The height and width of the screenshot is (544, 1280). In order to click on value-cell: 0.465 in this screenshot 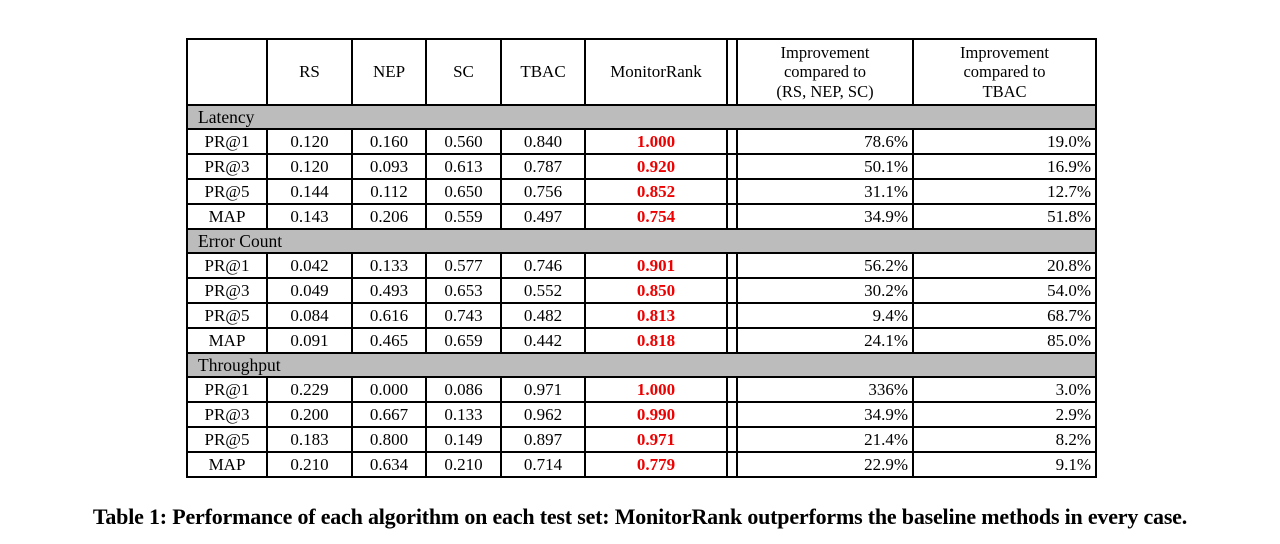, I will do `click(389, 340)`.